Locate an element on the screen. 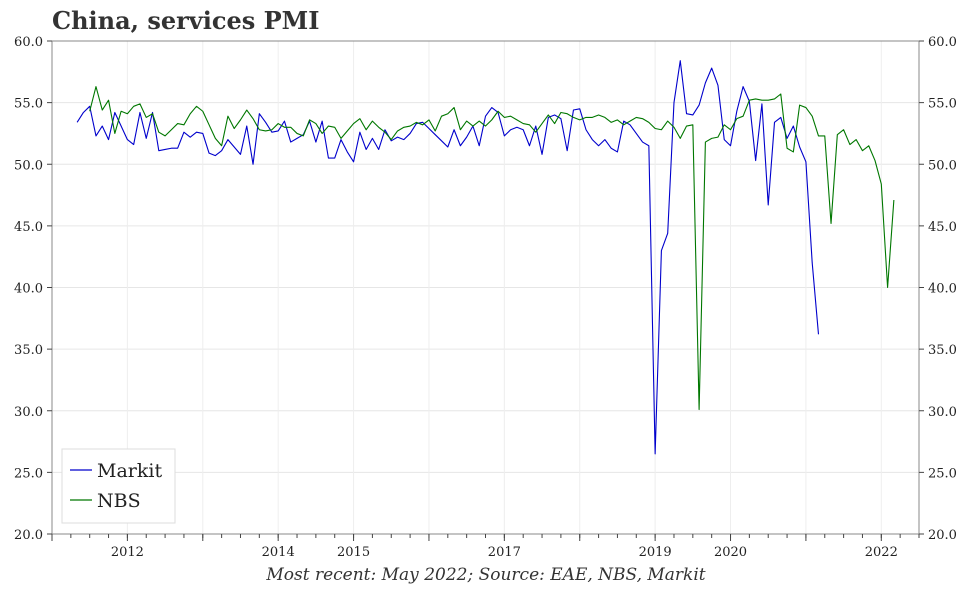 The width and height of the screenshot is (972, 589). y-tick-label-right: 40.0 is located at coordinates (942, 289).